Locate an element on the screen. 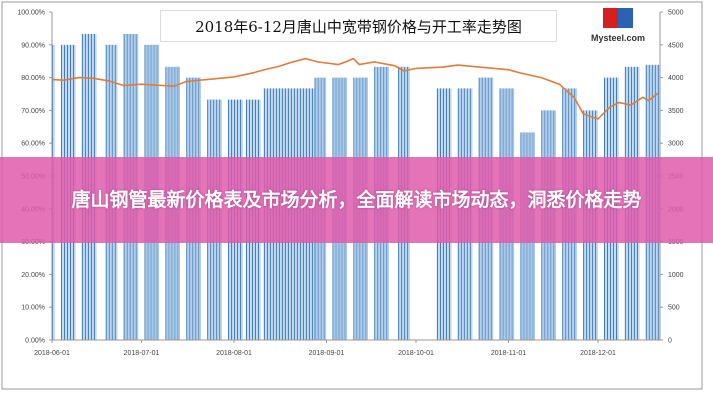 This screenshot has height=400, width=713. right-tick-label: 500 is located at coordinates (674, 308).